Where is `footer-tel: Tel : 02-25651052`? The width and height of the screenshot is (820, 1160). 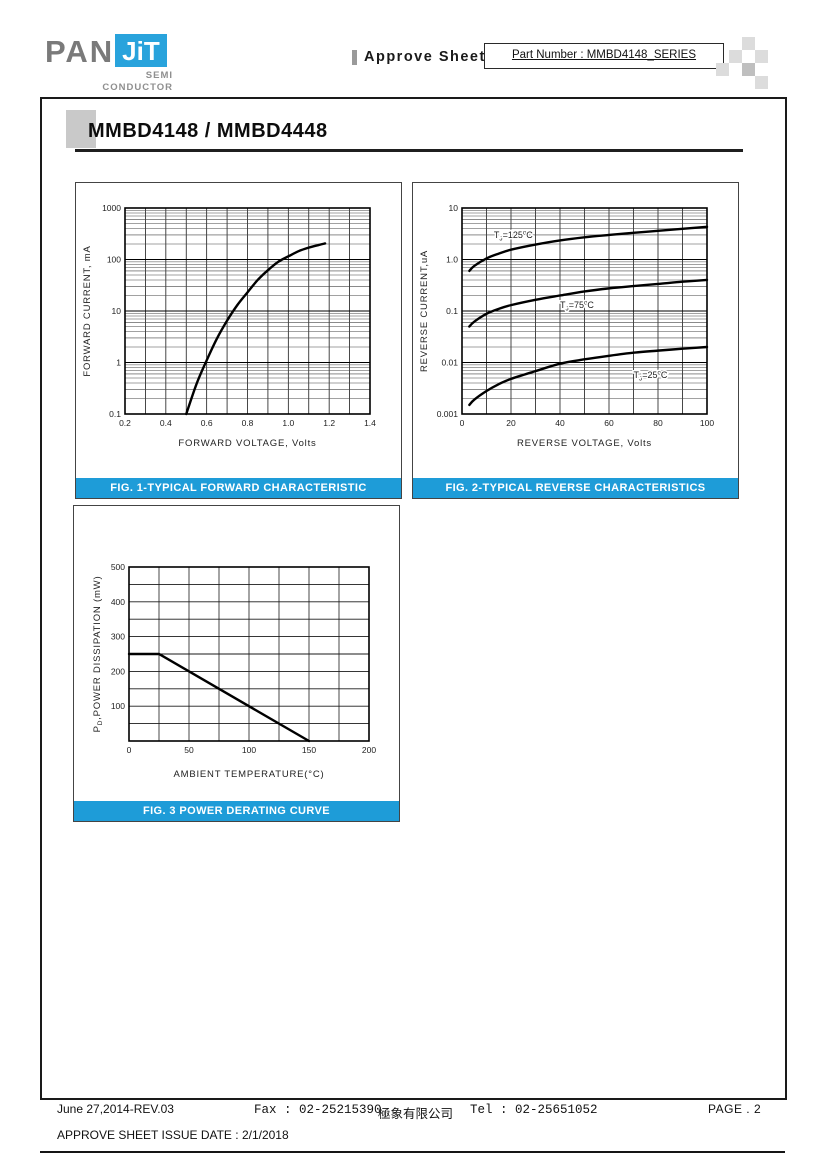
footer-tel: Tel : 02-25651052 is located at coordinates (534, 1110).